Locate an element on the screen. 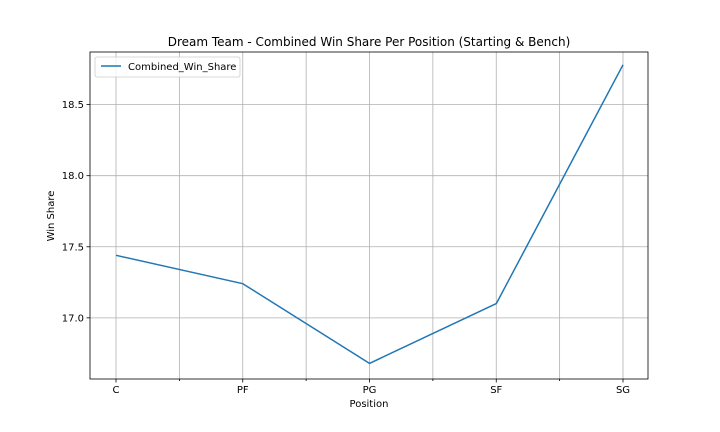  legend: Combined_Win_Share is located at coordinates (167, 67).